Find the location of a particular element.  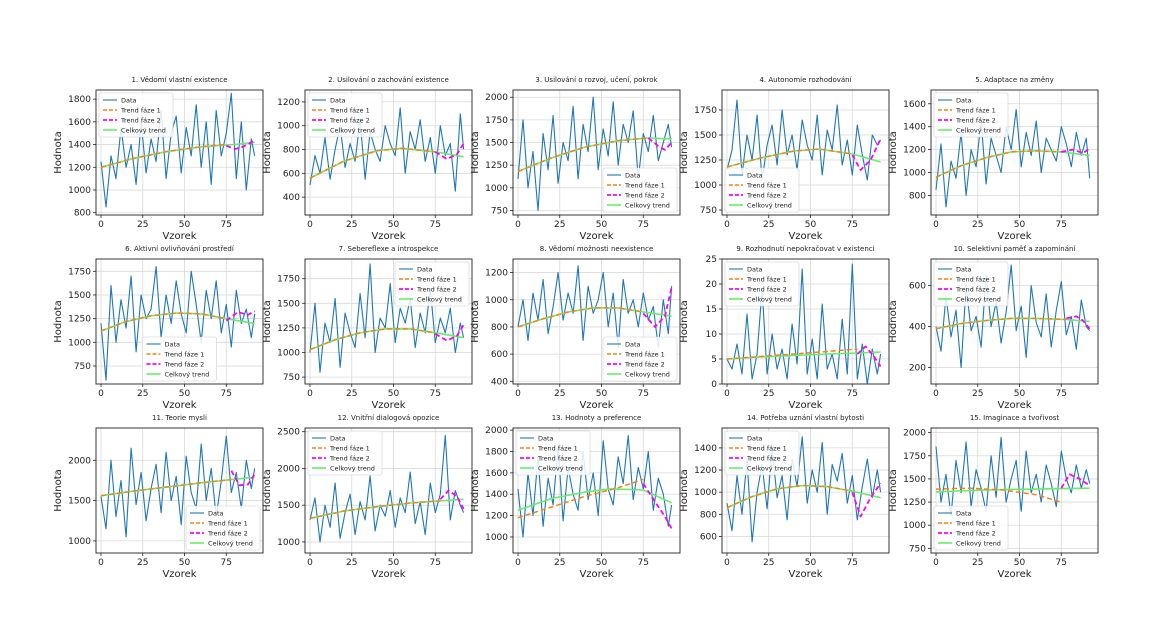

chart-title: 4. Autonomie rozhodování is located at coordinates (805, 80).